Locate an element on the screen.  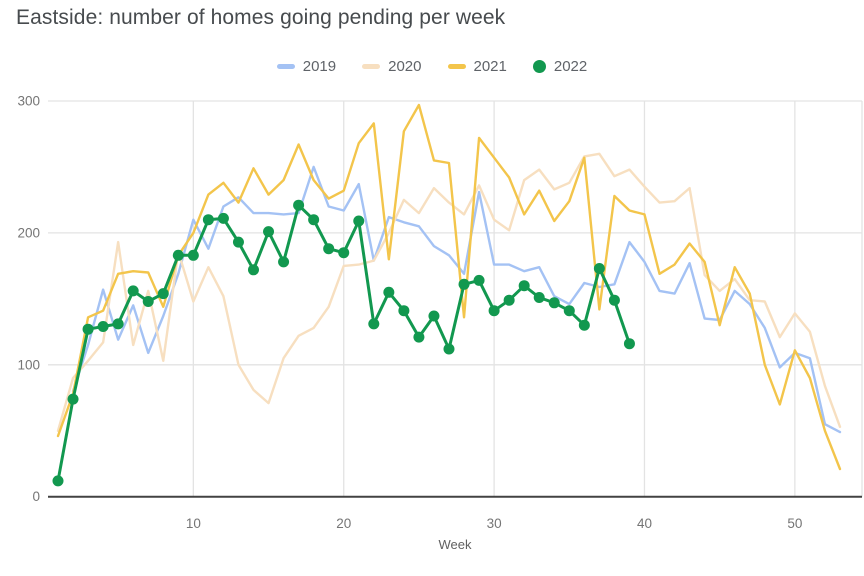
legend-item-2019: 2019 is located at coordinates (306, 66).